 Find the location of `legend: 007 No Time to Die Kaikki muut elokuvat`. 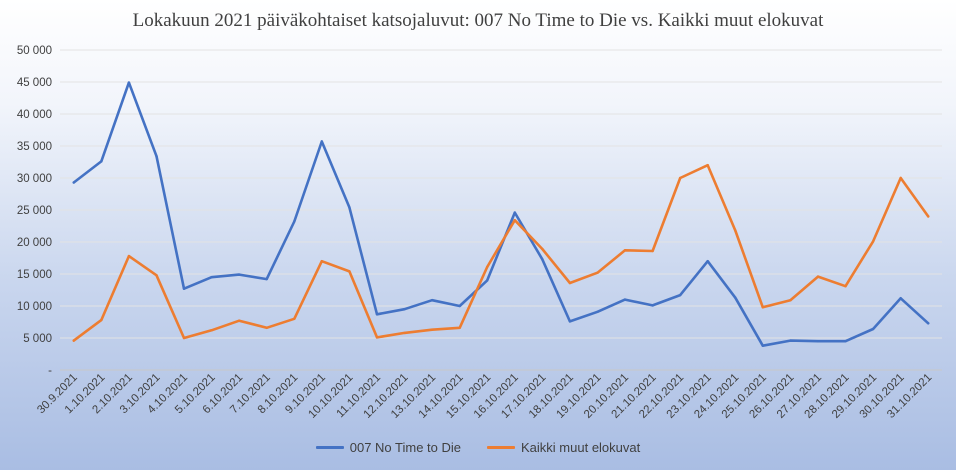

legend: 007 No Time to Die Kaikki muut elokuvat is located at coordinates (478, 447).